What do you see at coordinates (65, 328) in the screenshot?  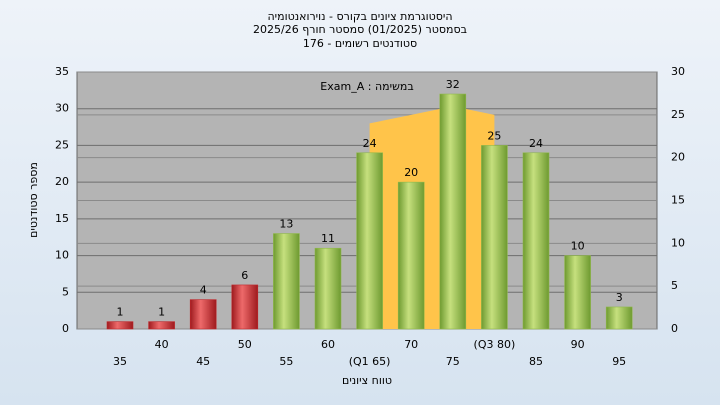 I see `y-tick-label: 0` at bounding box center [65, 328].